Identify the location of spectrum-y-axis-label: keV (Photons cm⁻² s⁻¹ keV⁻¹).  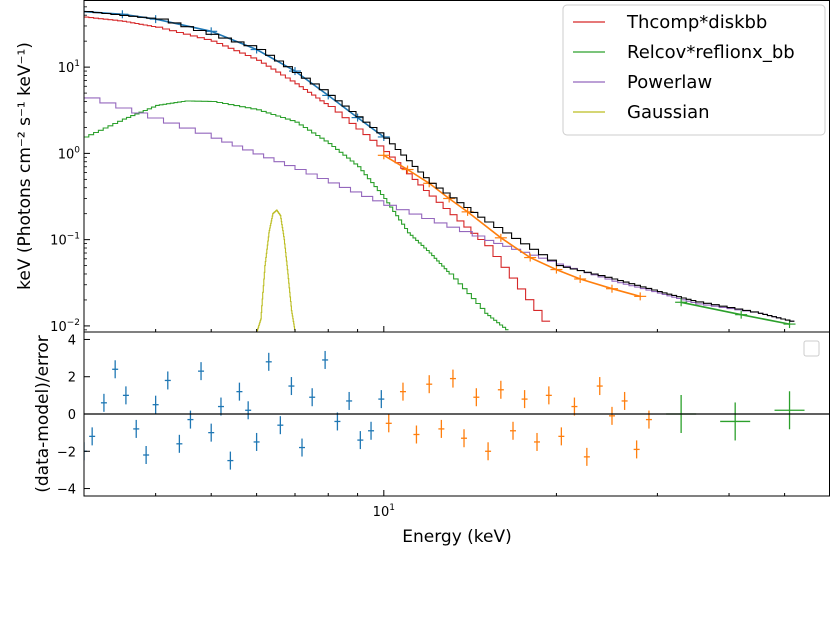
(25, 166).